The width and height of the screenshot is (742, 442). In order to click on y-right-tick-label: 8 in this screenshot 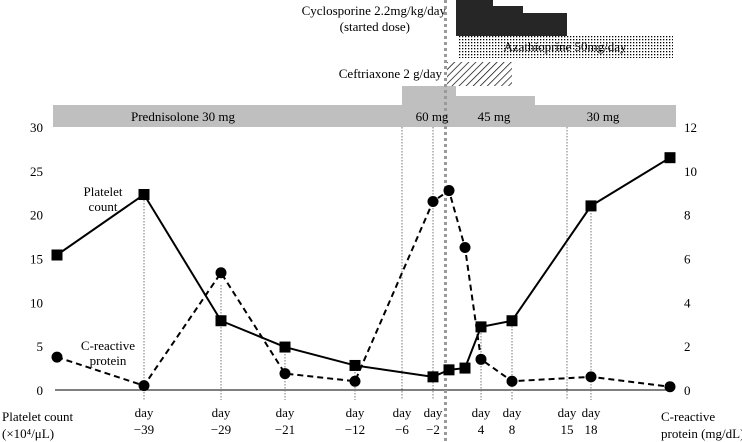, I will do `click(687, 215)`.